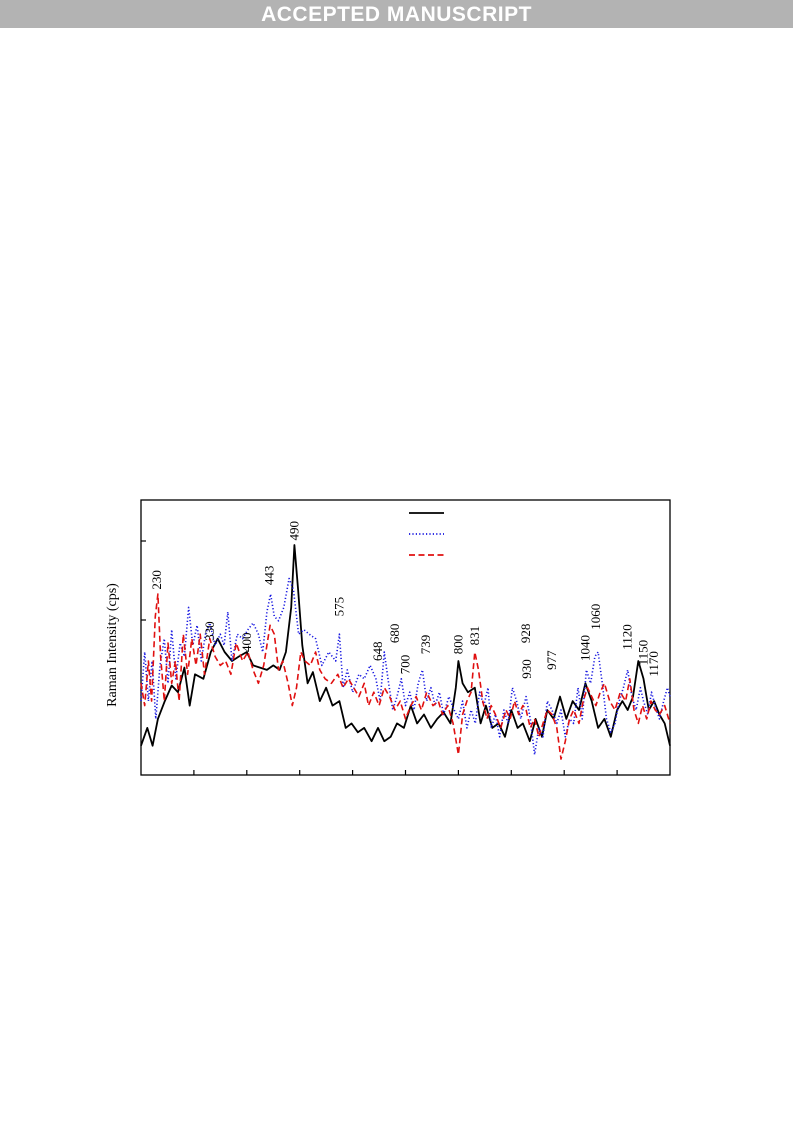 This screenshot has width=793, height=1123. Describe the element at coordinates (595, 617) in the screenshot. I see `peak-label: 1060` at that location.